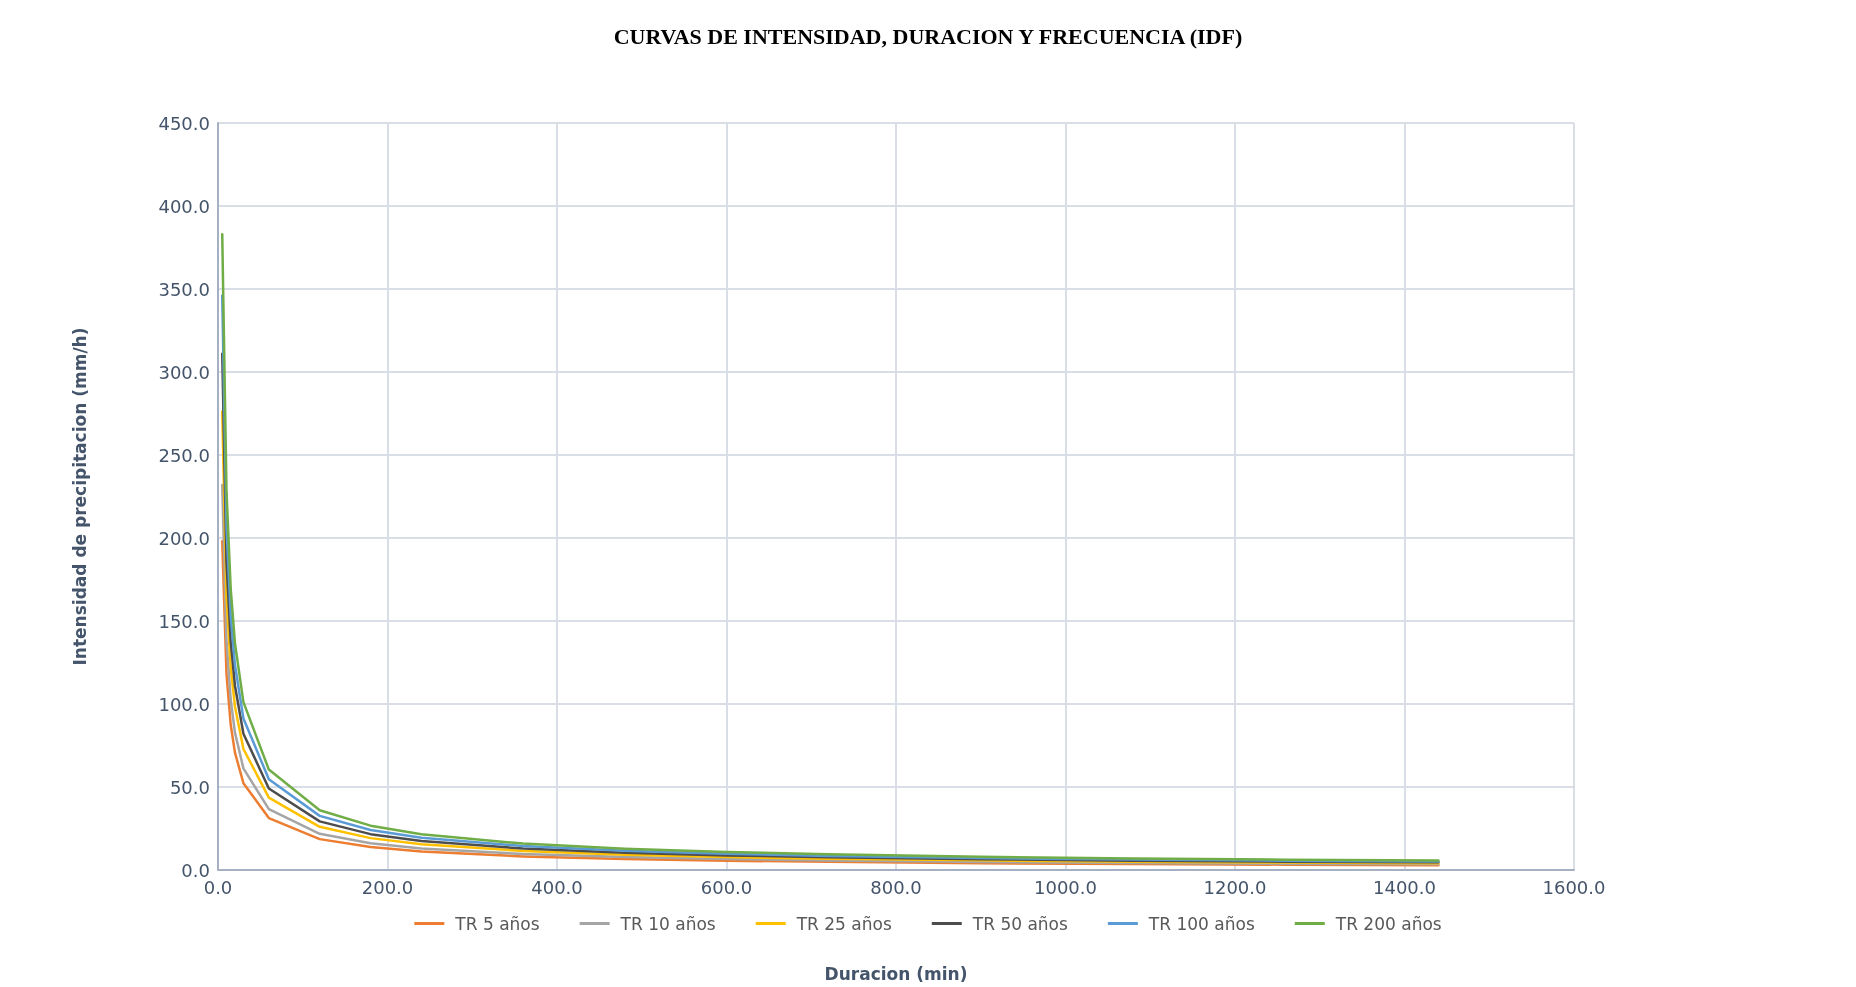 Image resolution: width=1856 pixels, height=987 pixels. I want to click on x-axis-title: Duracion (min), so click(896, 973).